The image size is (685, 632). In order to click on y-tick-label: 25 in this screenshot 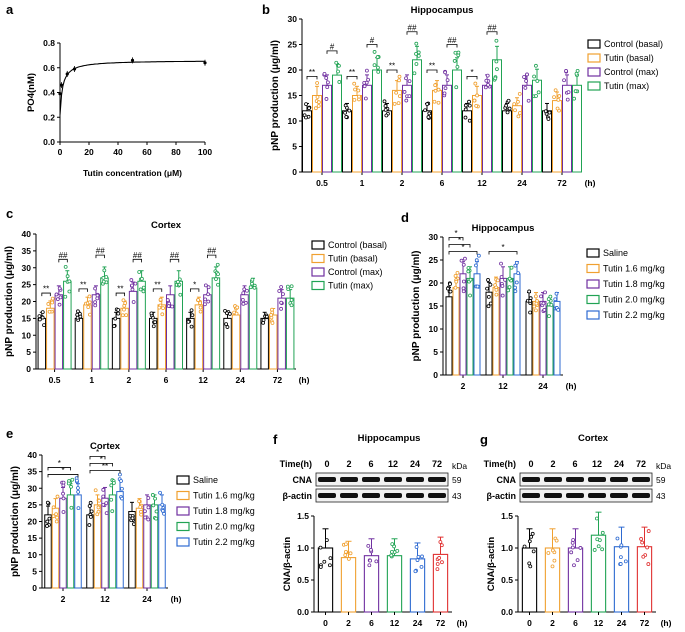, I will do `click(293, 45)`.